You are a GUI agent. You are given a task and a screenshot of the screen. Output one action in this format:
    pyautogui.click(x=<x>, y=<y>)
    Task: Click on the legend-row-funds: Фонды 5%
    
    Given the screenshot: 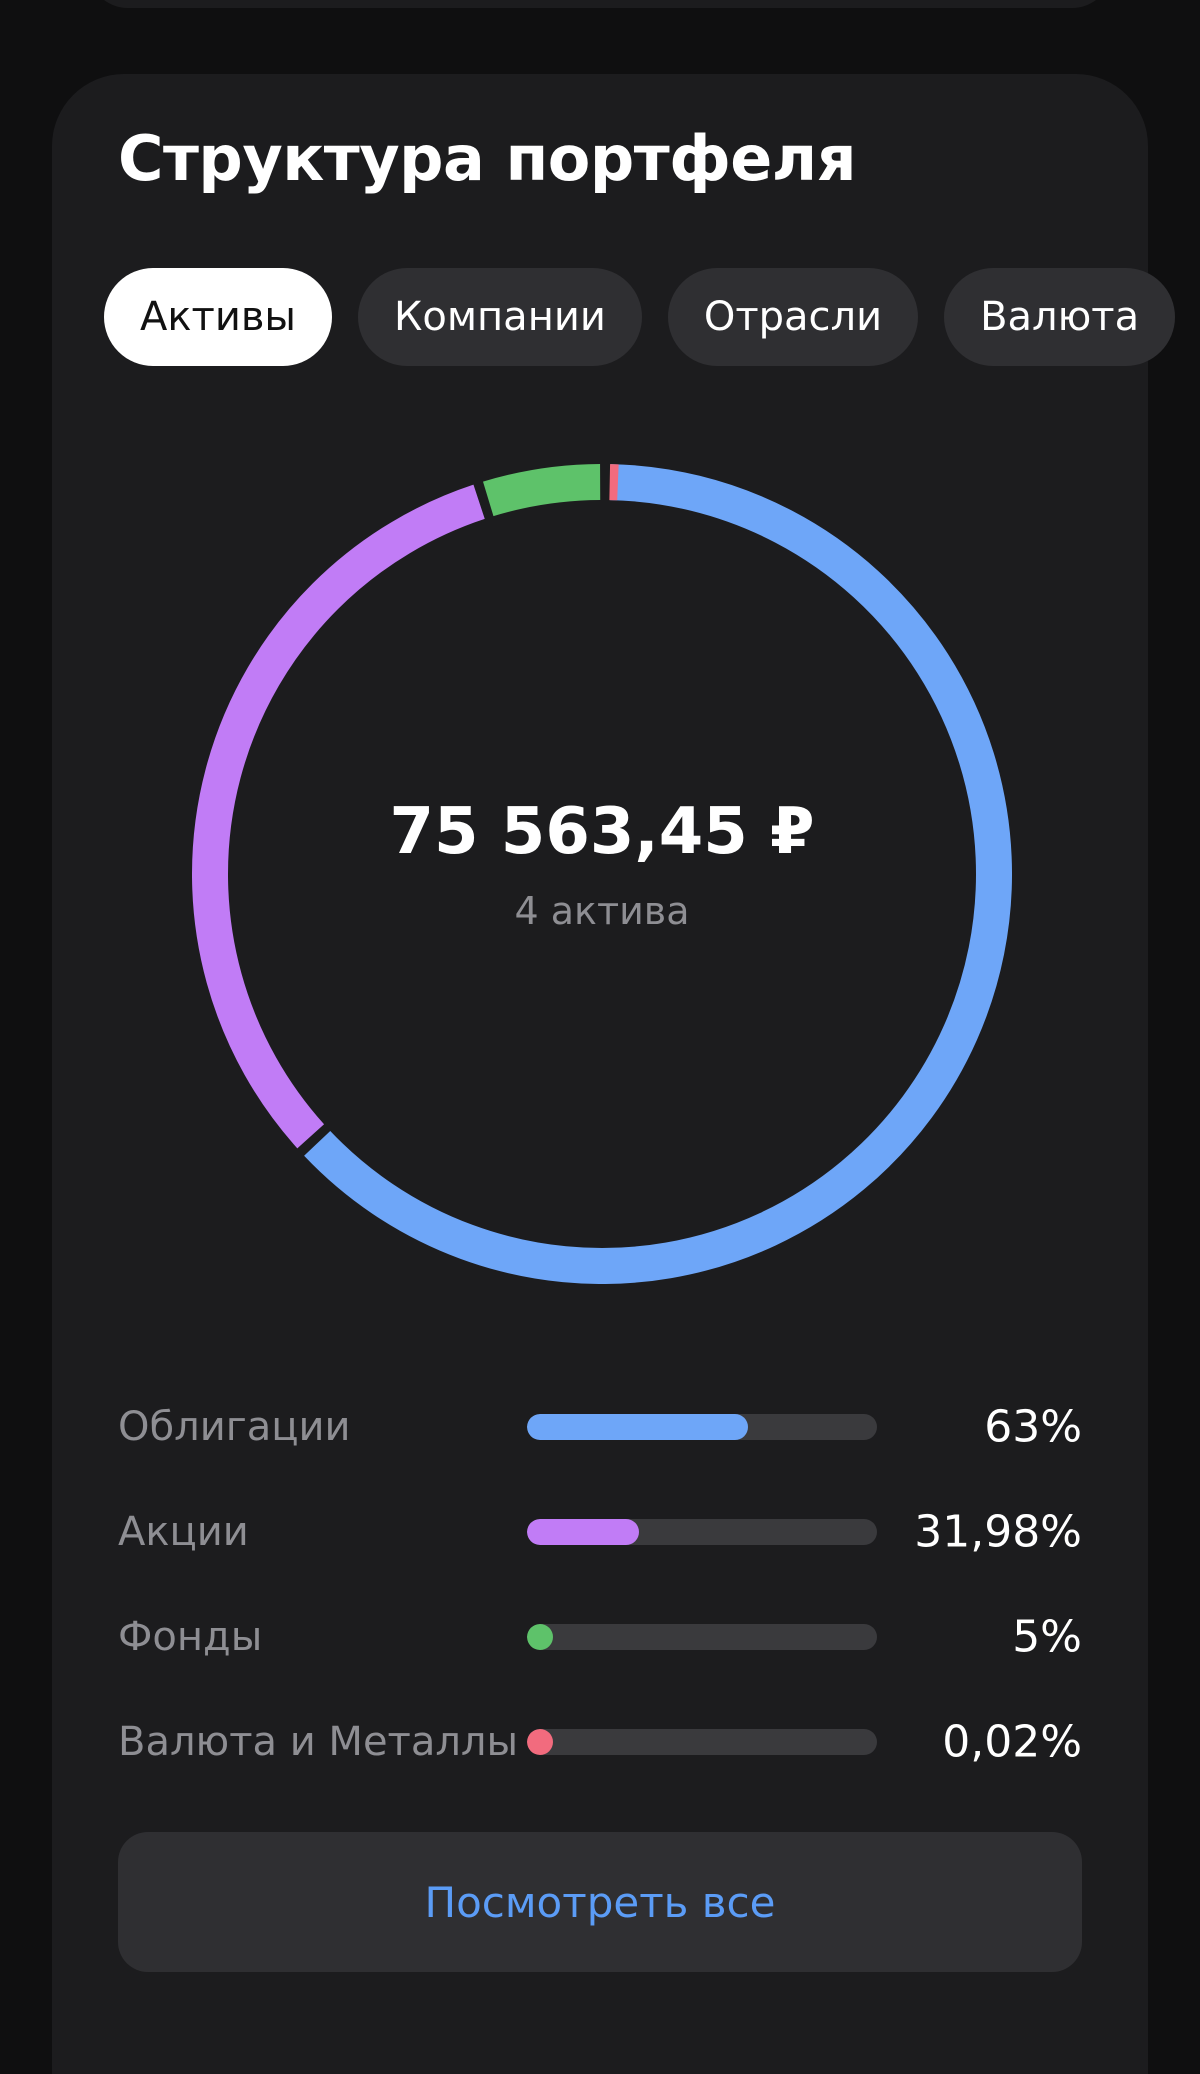 What is the action you would take?
    pyautogui.click(x=600, y=1636)
    